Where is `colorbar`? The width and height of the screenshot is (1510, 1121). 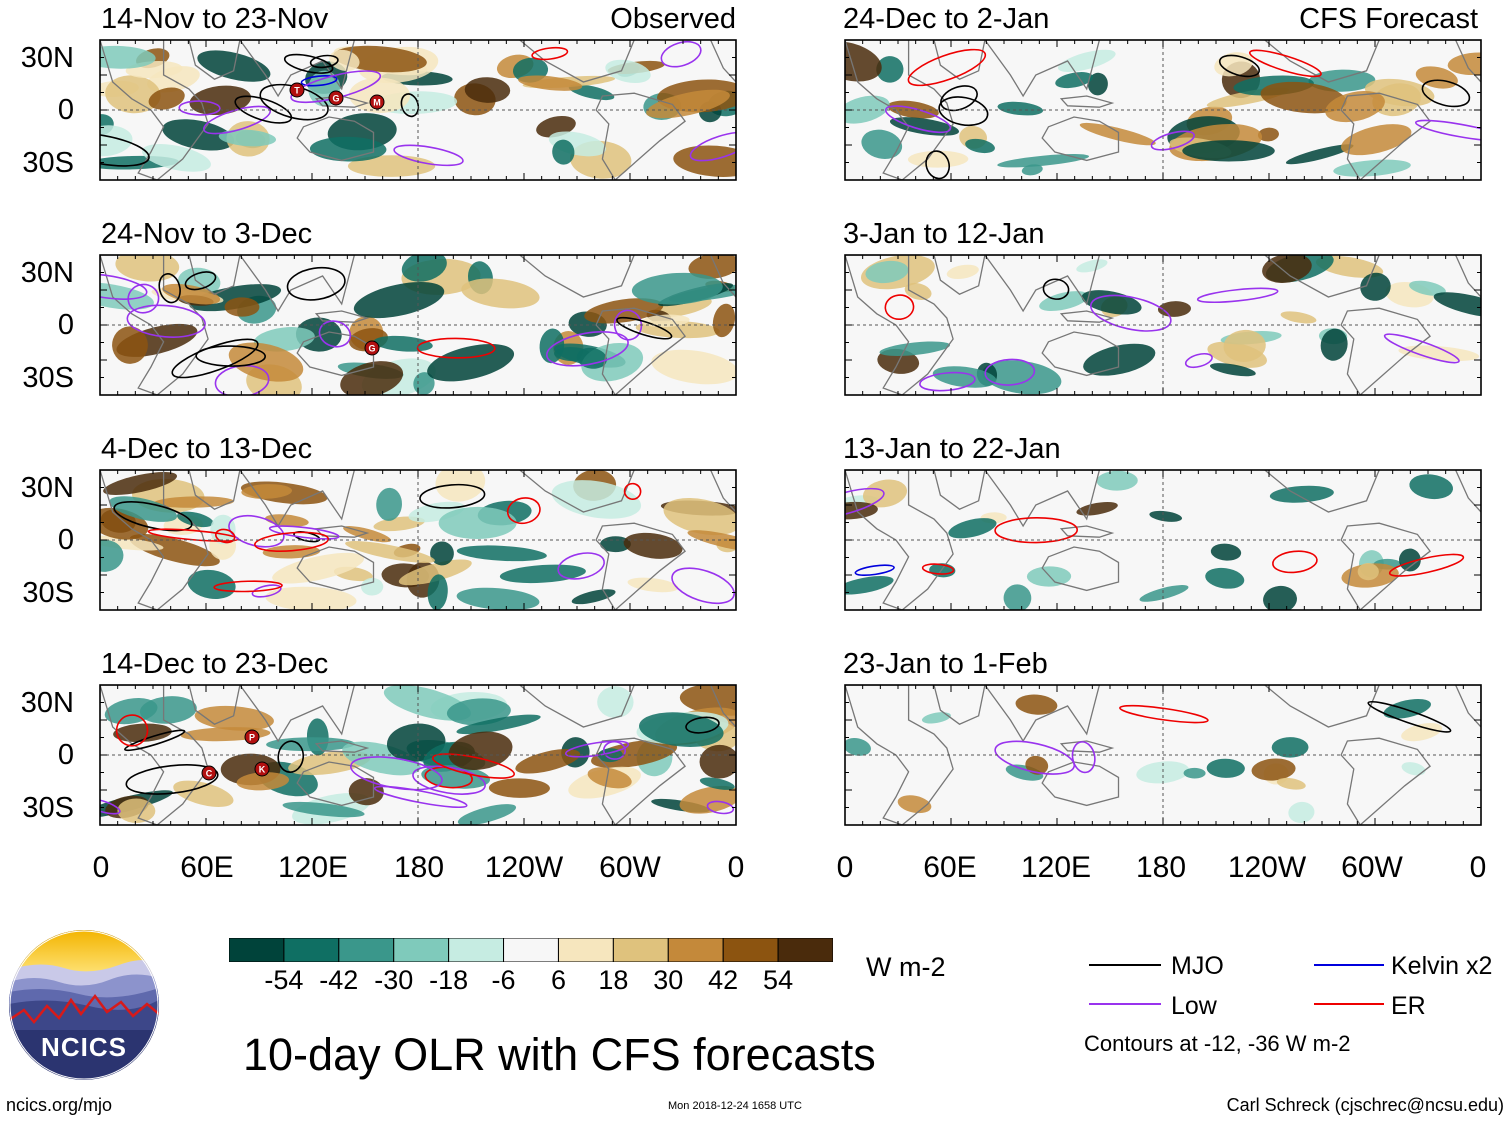 colorbar is located at coordinates (531, 950).